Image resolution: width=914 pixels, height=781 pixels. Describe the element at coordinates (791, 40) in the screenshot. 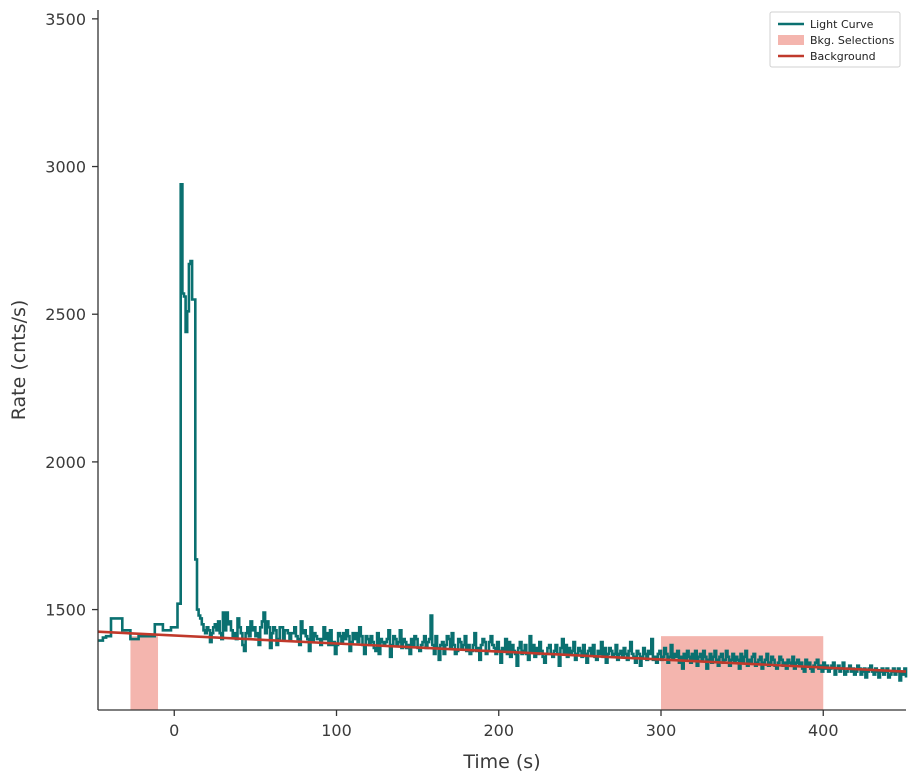

I see `legend-swatch-bkg_selection` at that location.